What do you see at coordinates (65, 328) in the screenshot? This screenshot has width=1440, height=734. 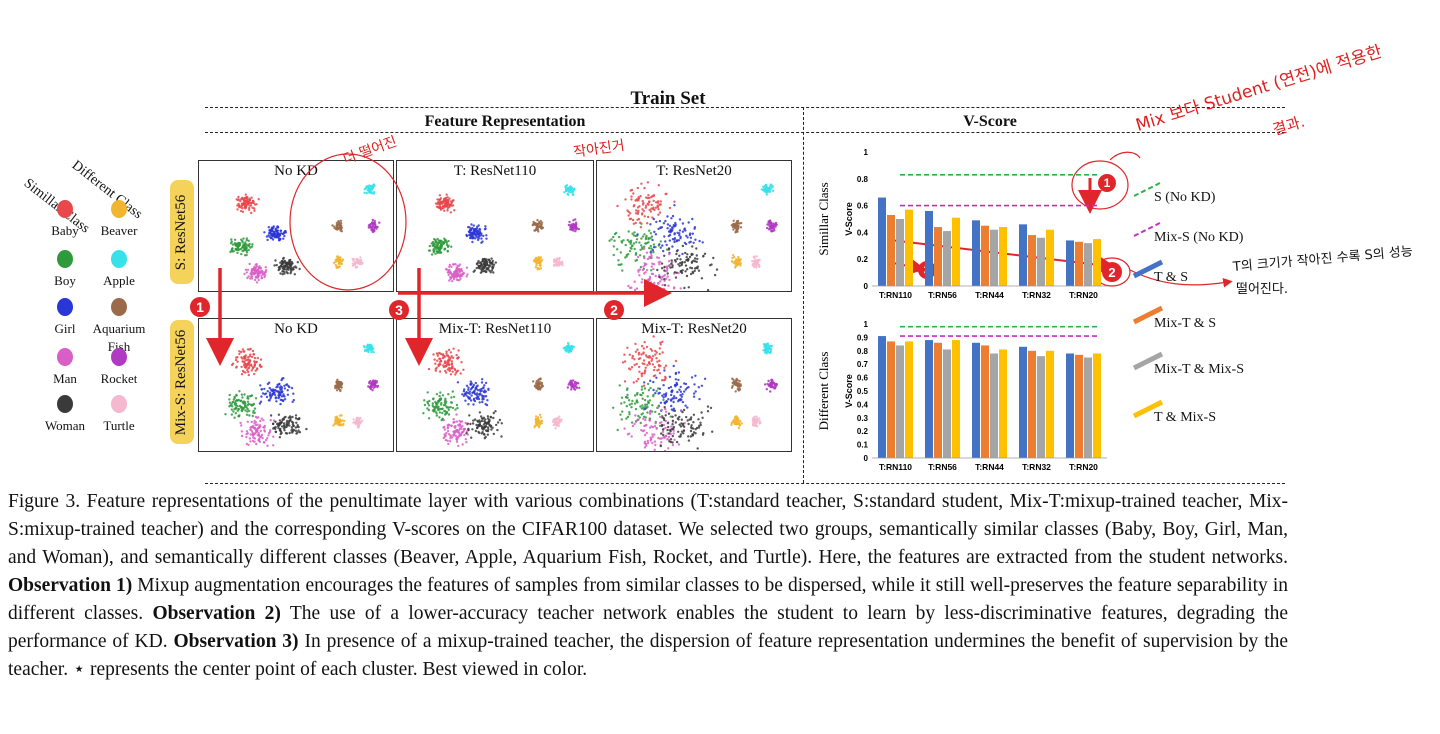 I see `legend-label: Girl` at bounding box center [65, 328].